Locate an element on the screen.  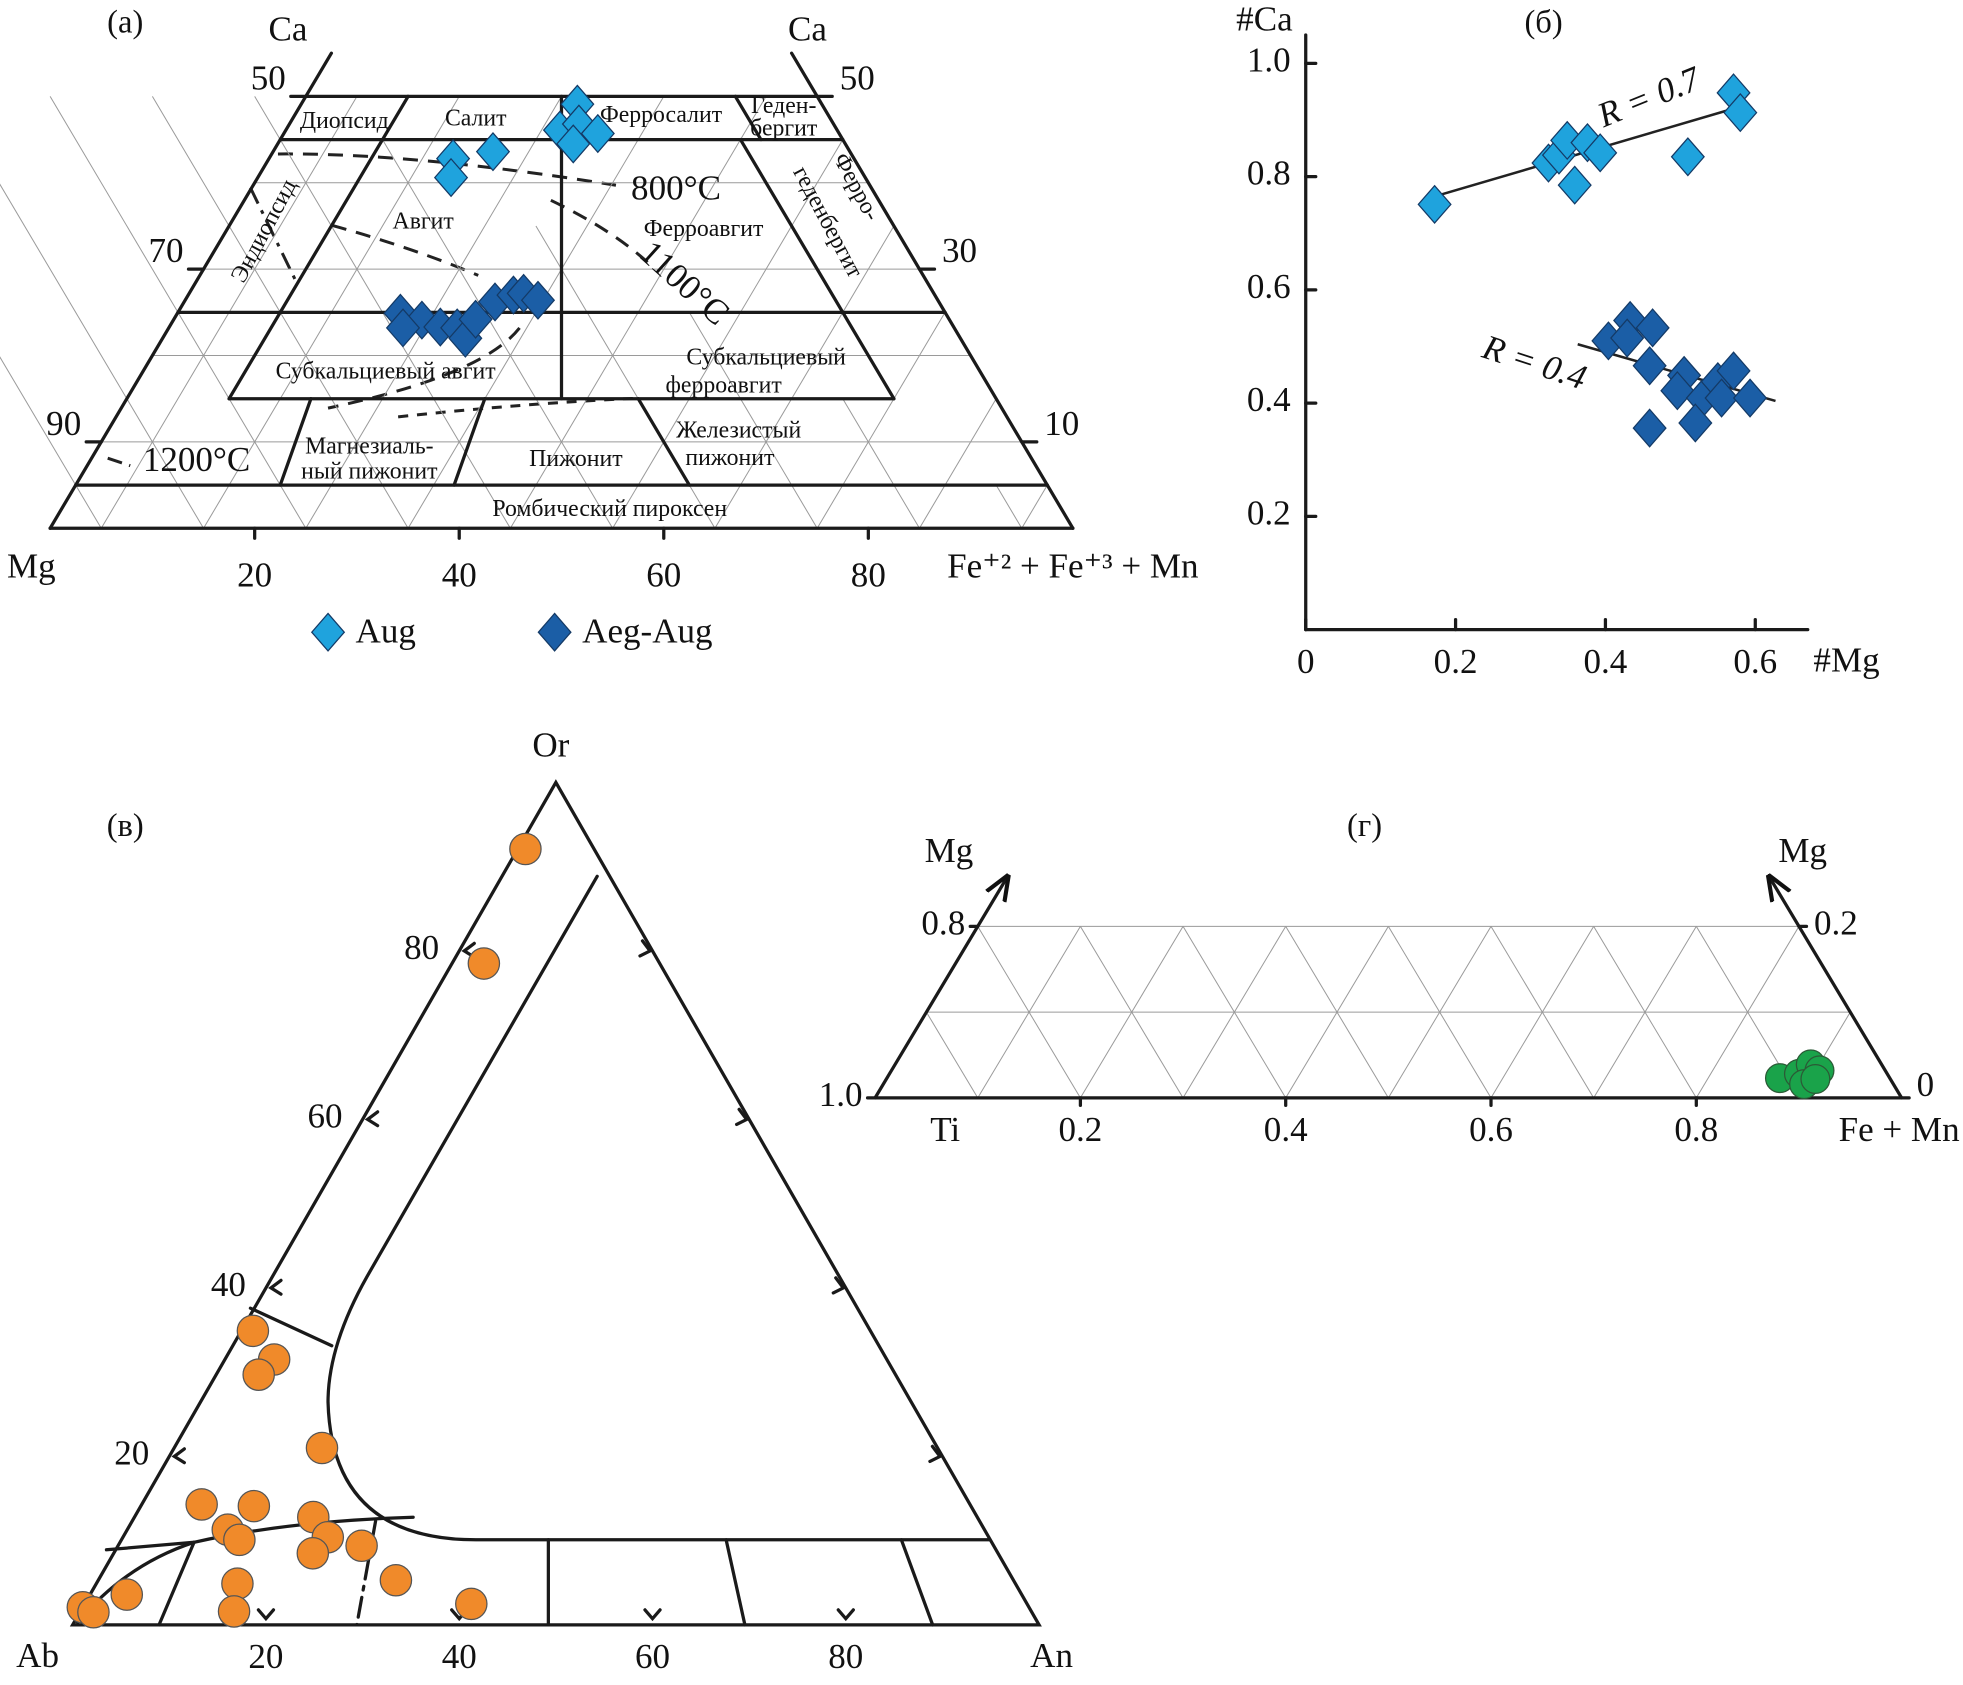
corner-label: Fe + Mn is located at coordinates (1899, 1129).